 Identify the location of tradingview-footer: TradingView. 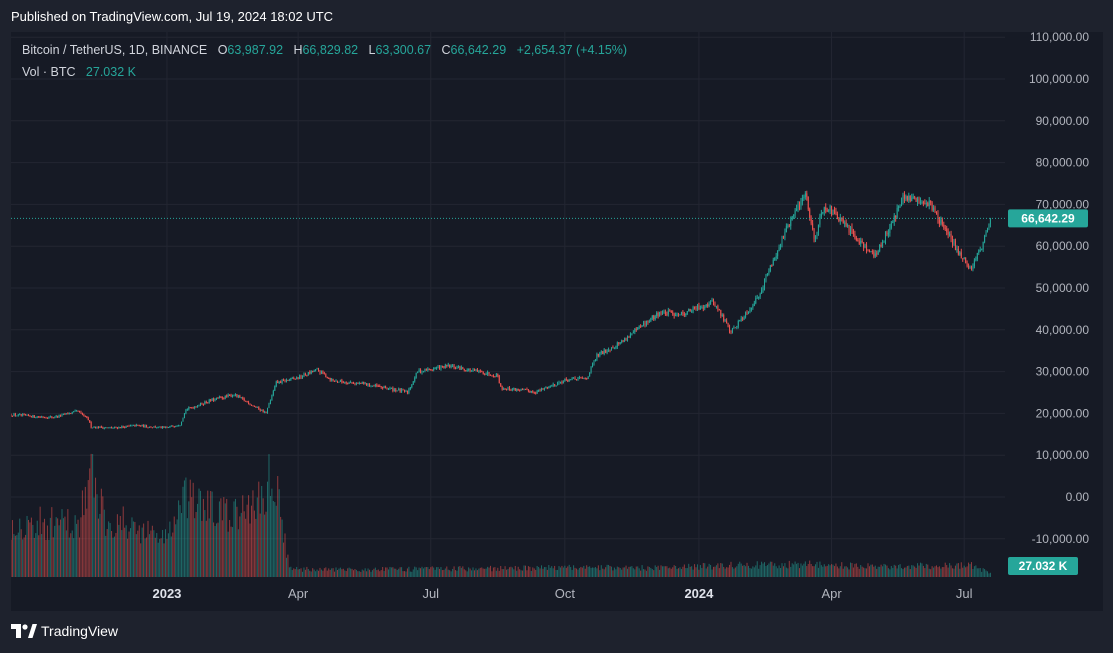
(64, 631).